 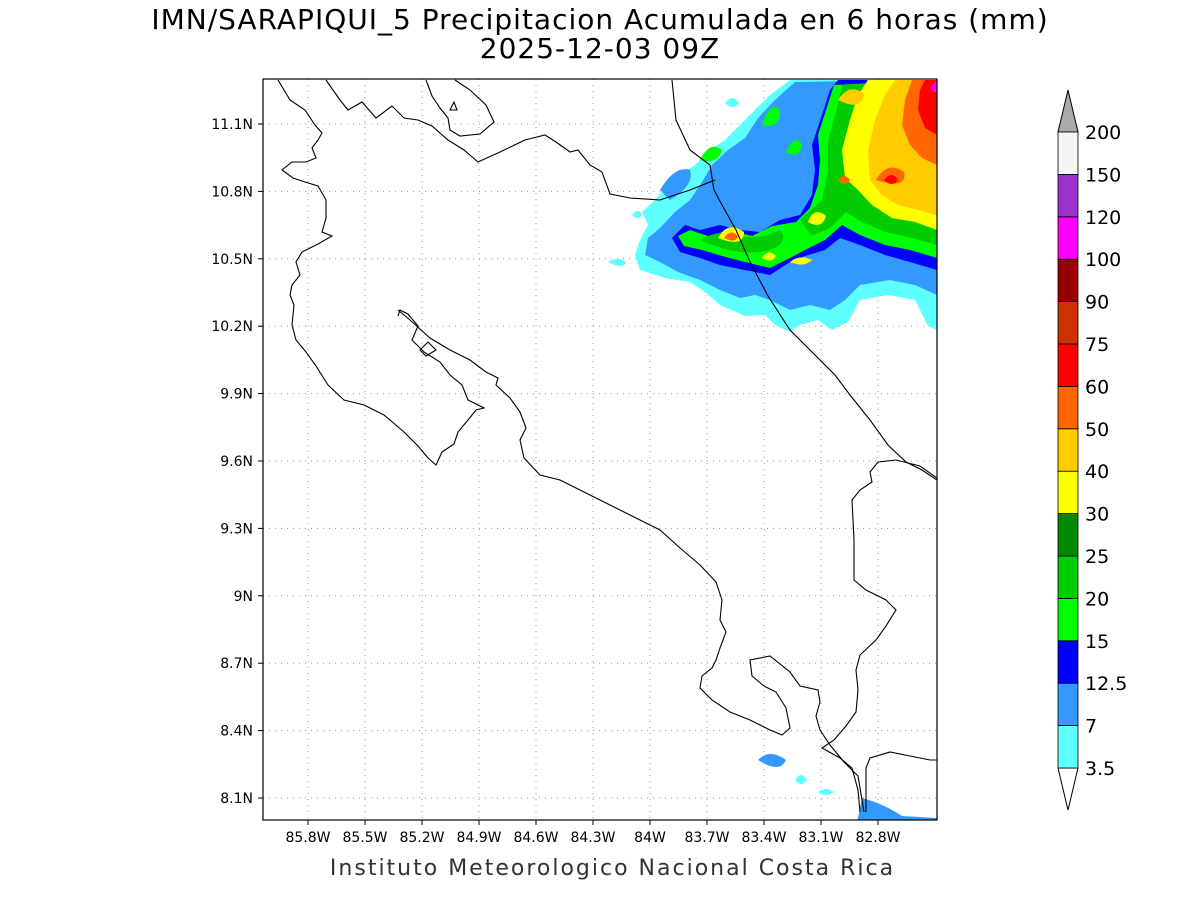 I want to click on colorbar: 3.5 7 12.5 15 20 25 30 40 50 60 75 90 100 120 150 200, so click(x=1092, y=450).